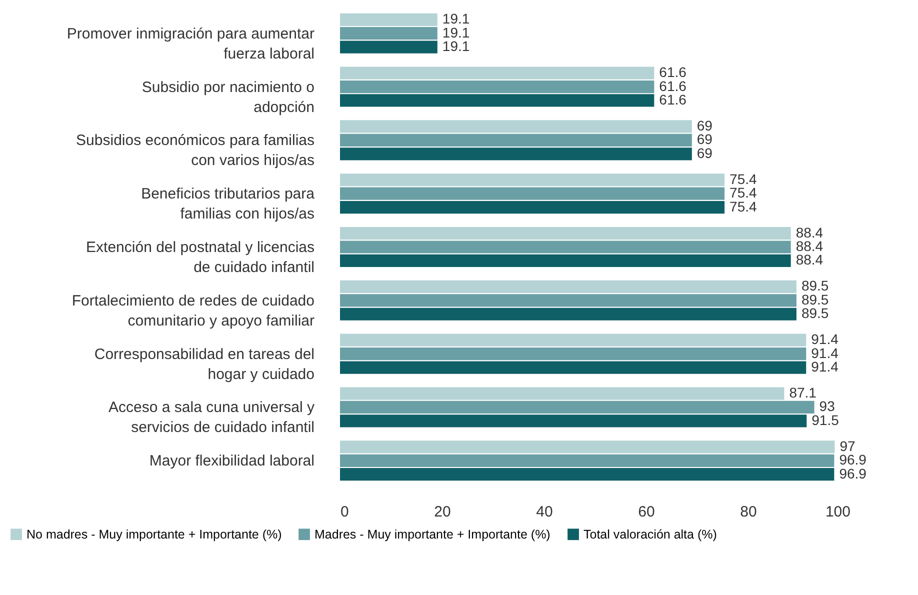 Image resolution: width=918 pixels, height=595 pixels. I want to click on y-tick-label: Promover inmigración para aumentar fuerza laboral, so click(190, 43).